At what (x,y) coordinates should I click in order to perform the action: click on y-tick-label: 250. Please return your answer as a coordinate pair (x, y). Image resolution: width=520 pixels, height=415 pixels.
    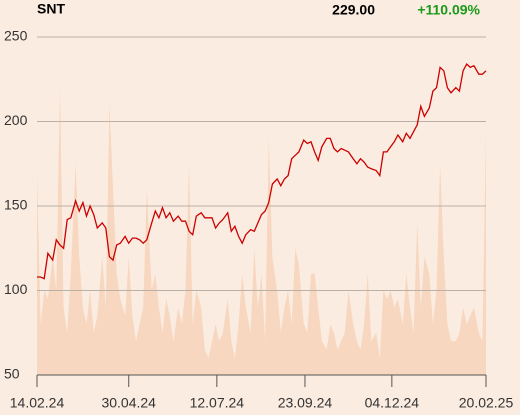
    Looking at the image, I should click on (16, 36).